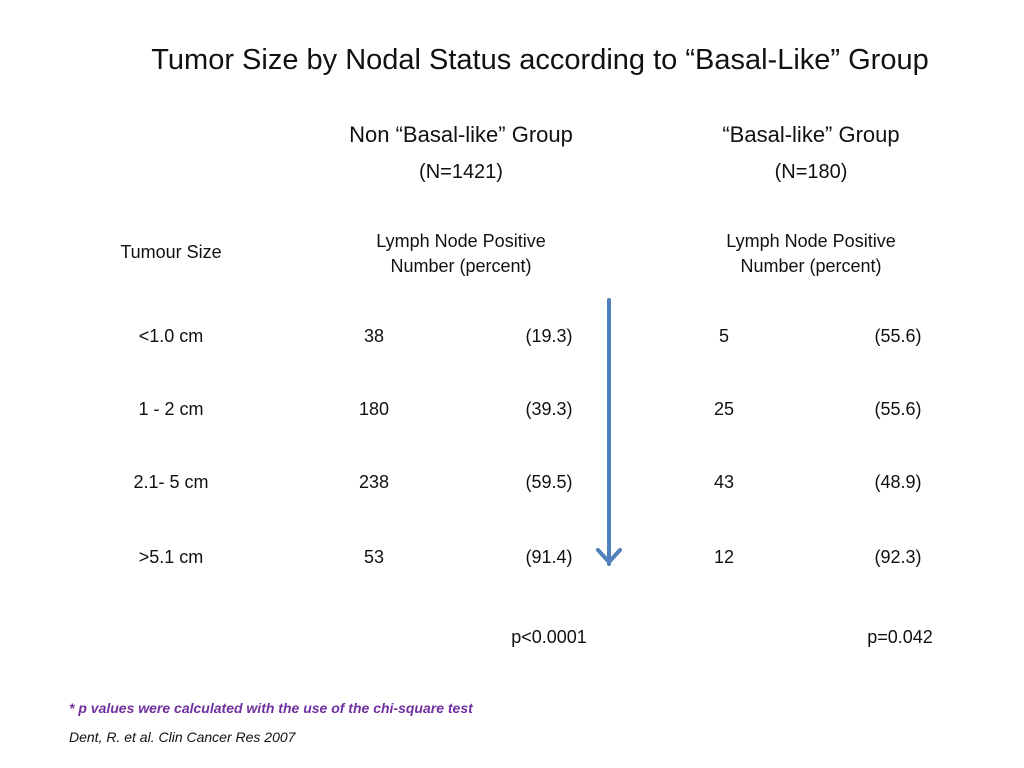  Describe the element at coordinates (811, 254) in the screenshot. I see `col-header-basal: Lymph Node Positive Number (percent)` at that location.